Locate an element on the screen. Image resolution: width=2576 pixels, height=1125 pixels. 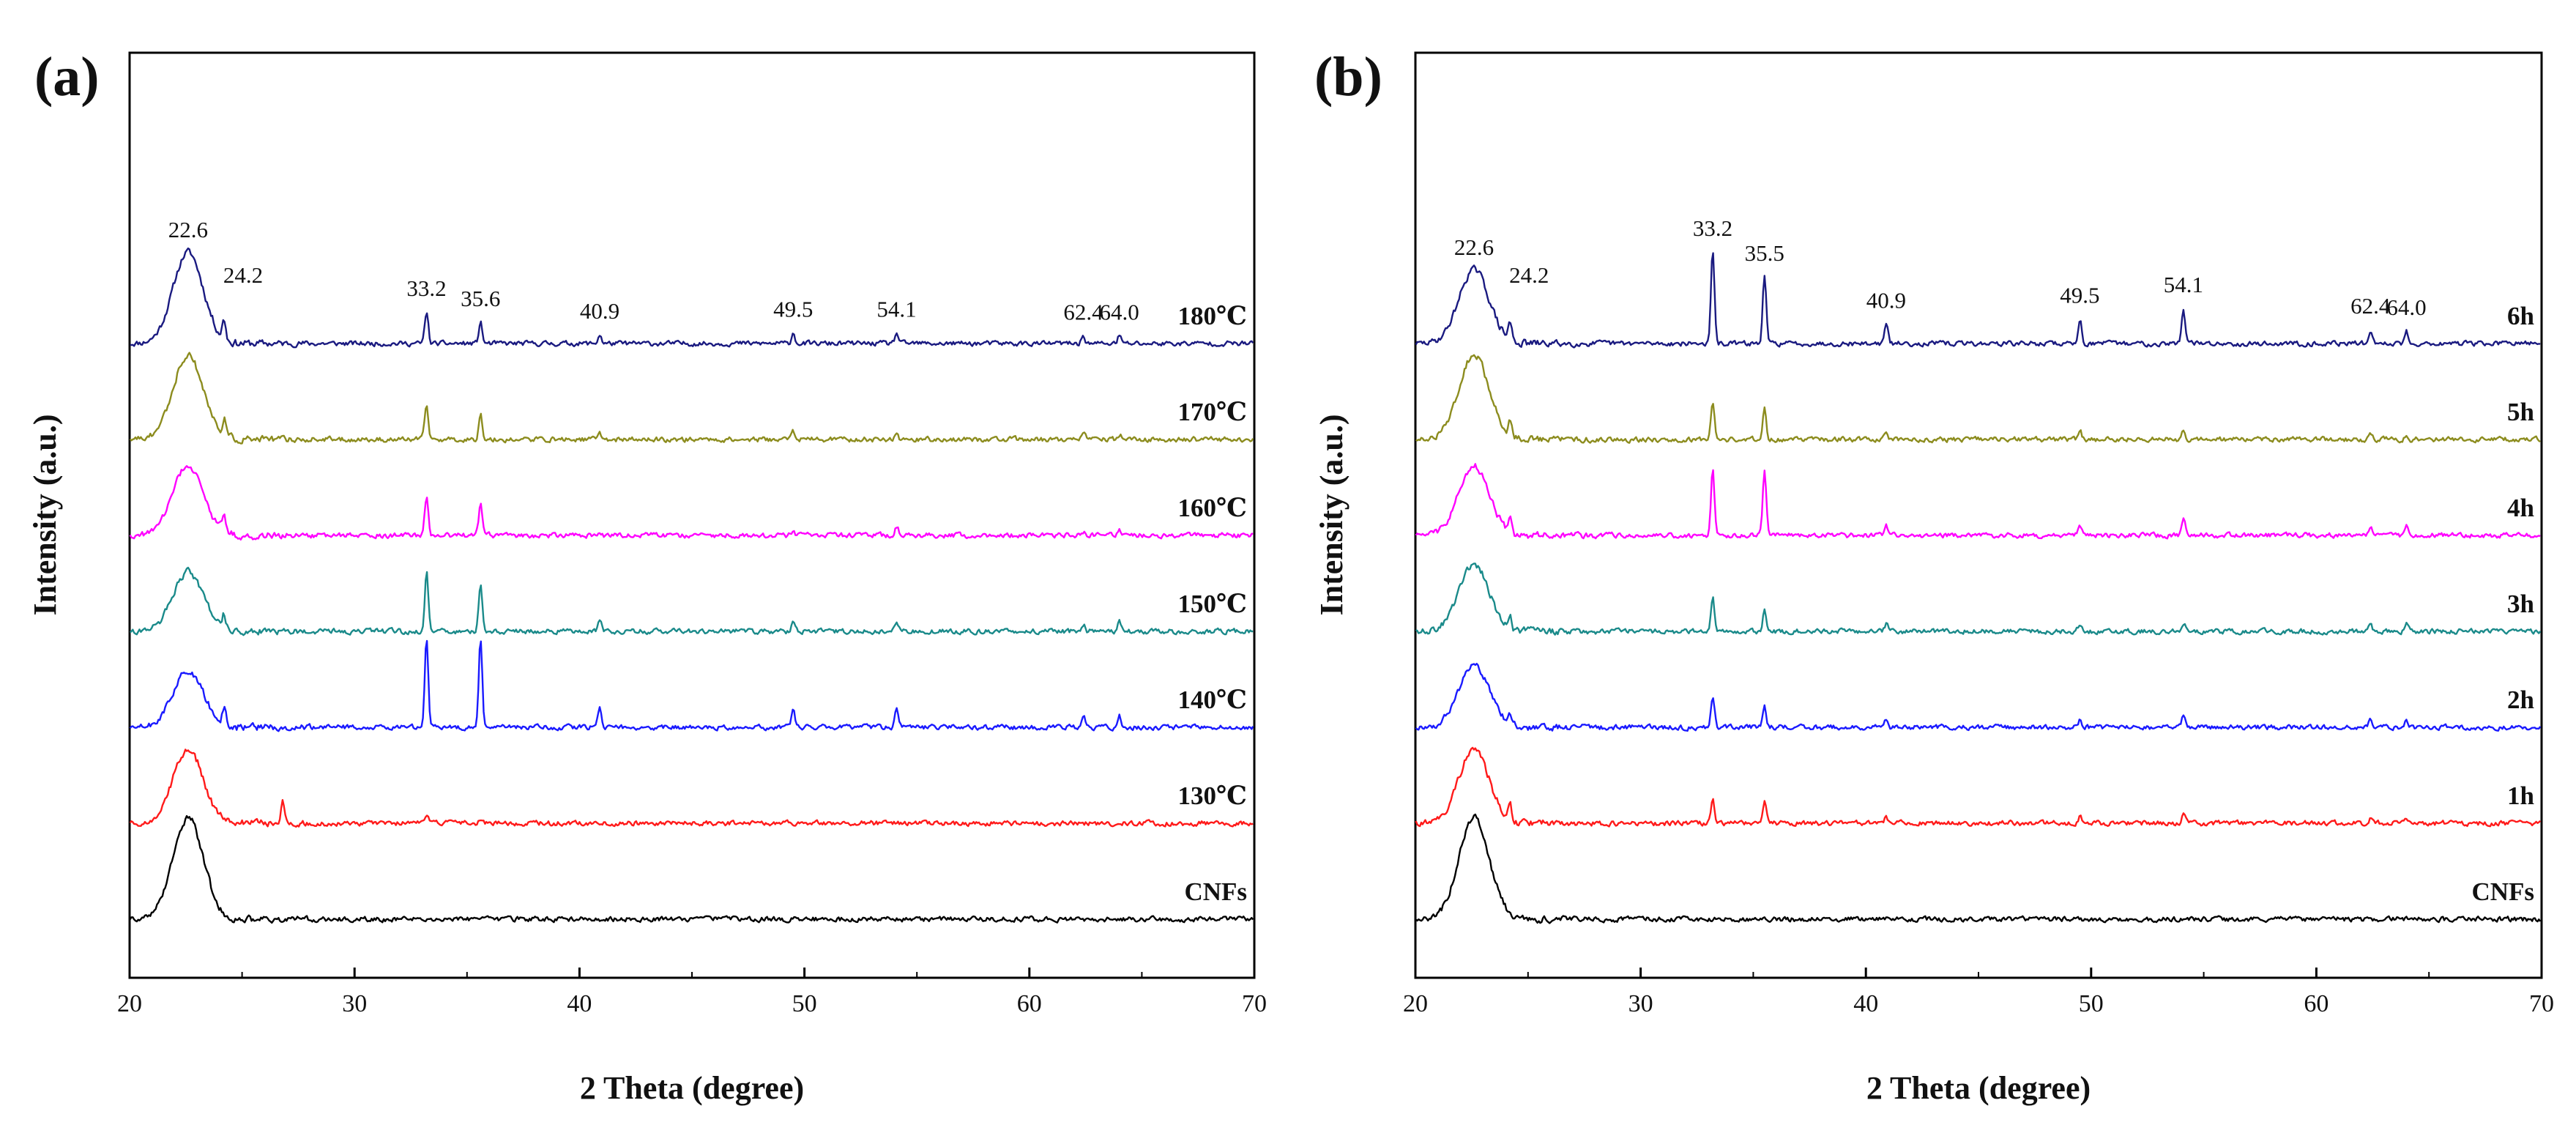
series-label: 2h is located at coordinates (2520, 700).